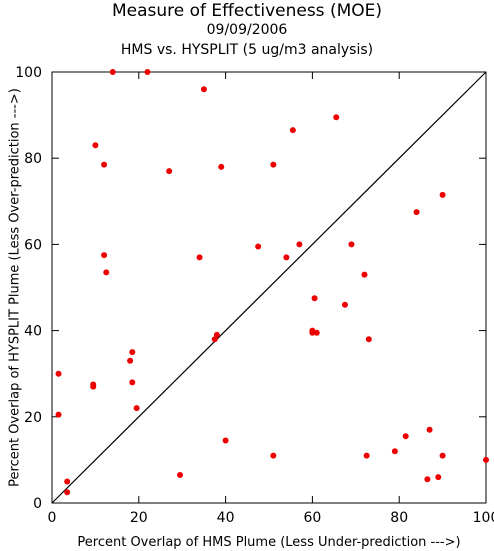  What do you see at coordinates (247, 11) in the screenshot?
I see `chart-title: Measure of Effectiveness (MOE)` at bounding box center [247, 11].